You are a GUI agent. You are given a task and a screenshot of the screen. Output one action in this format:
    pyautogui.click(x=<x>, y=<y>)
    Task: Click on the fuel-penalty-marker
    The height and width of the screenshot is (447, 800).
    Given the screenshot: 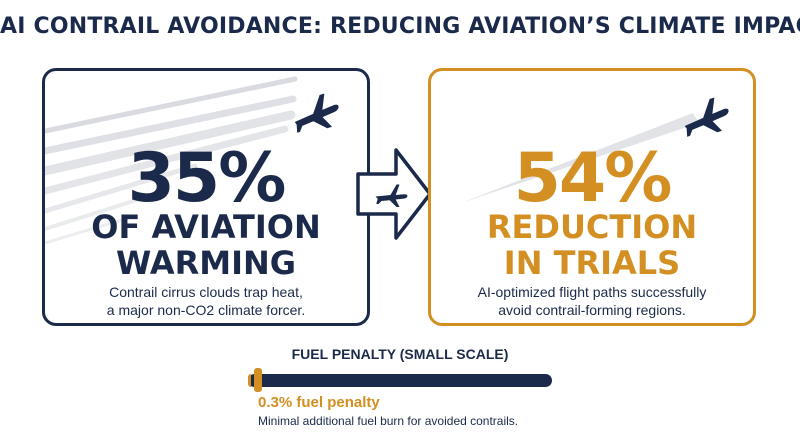 What is the action you would take?
    pyautogui.click(x=258, y=380)
    